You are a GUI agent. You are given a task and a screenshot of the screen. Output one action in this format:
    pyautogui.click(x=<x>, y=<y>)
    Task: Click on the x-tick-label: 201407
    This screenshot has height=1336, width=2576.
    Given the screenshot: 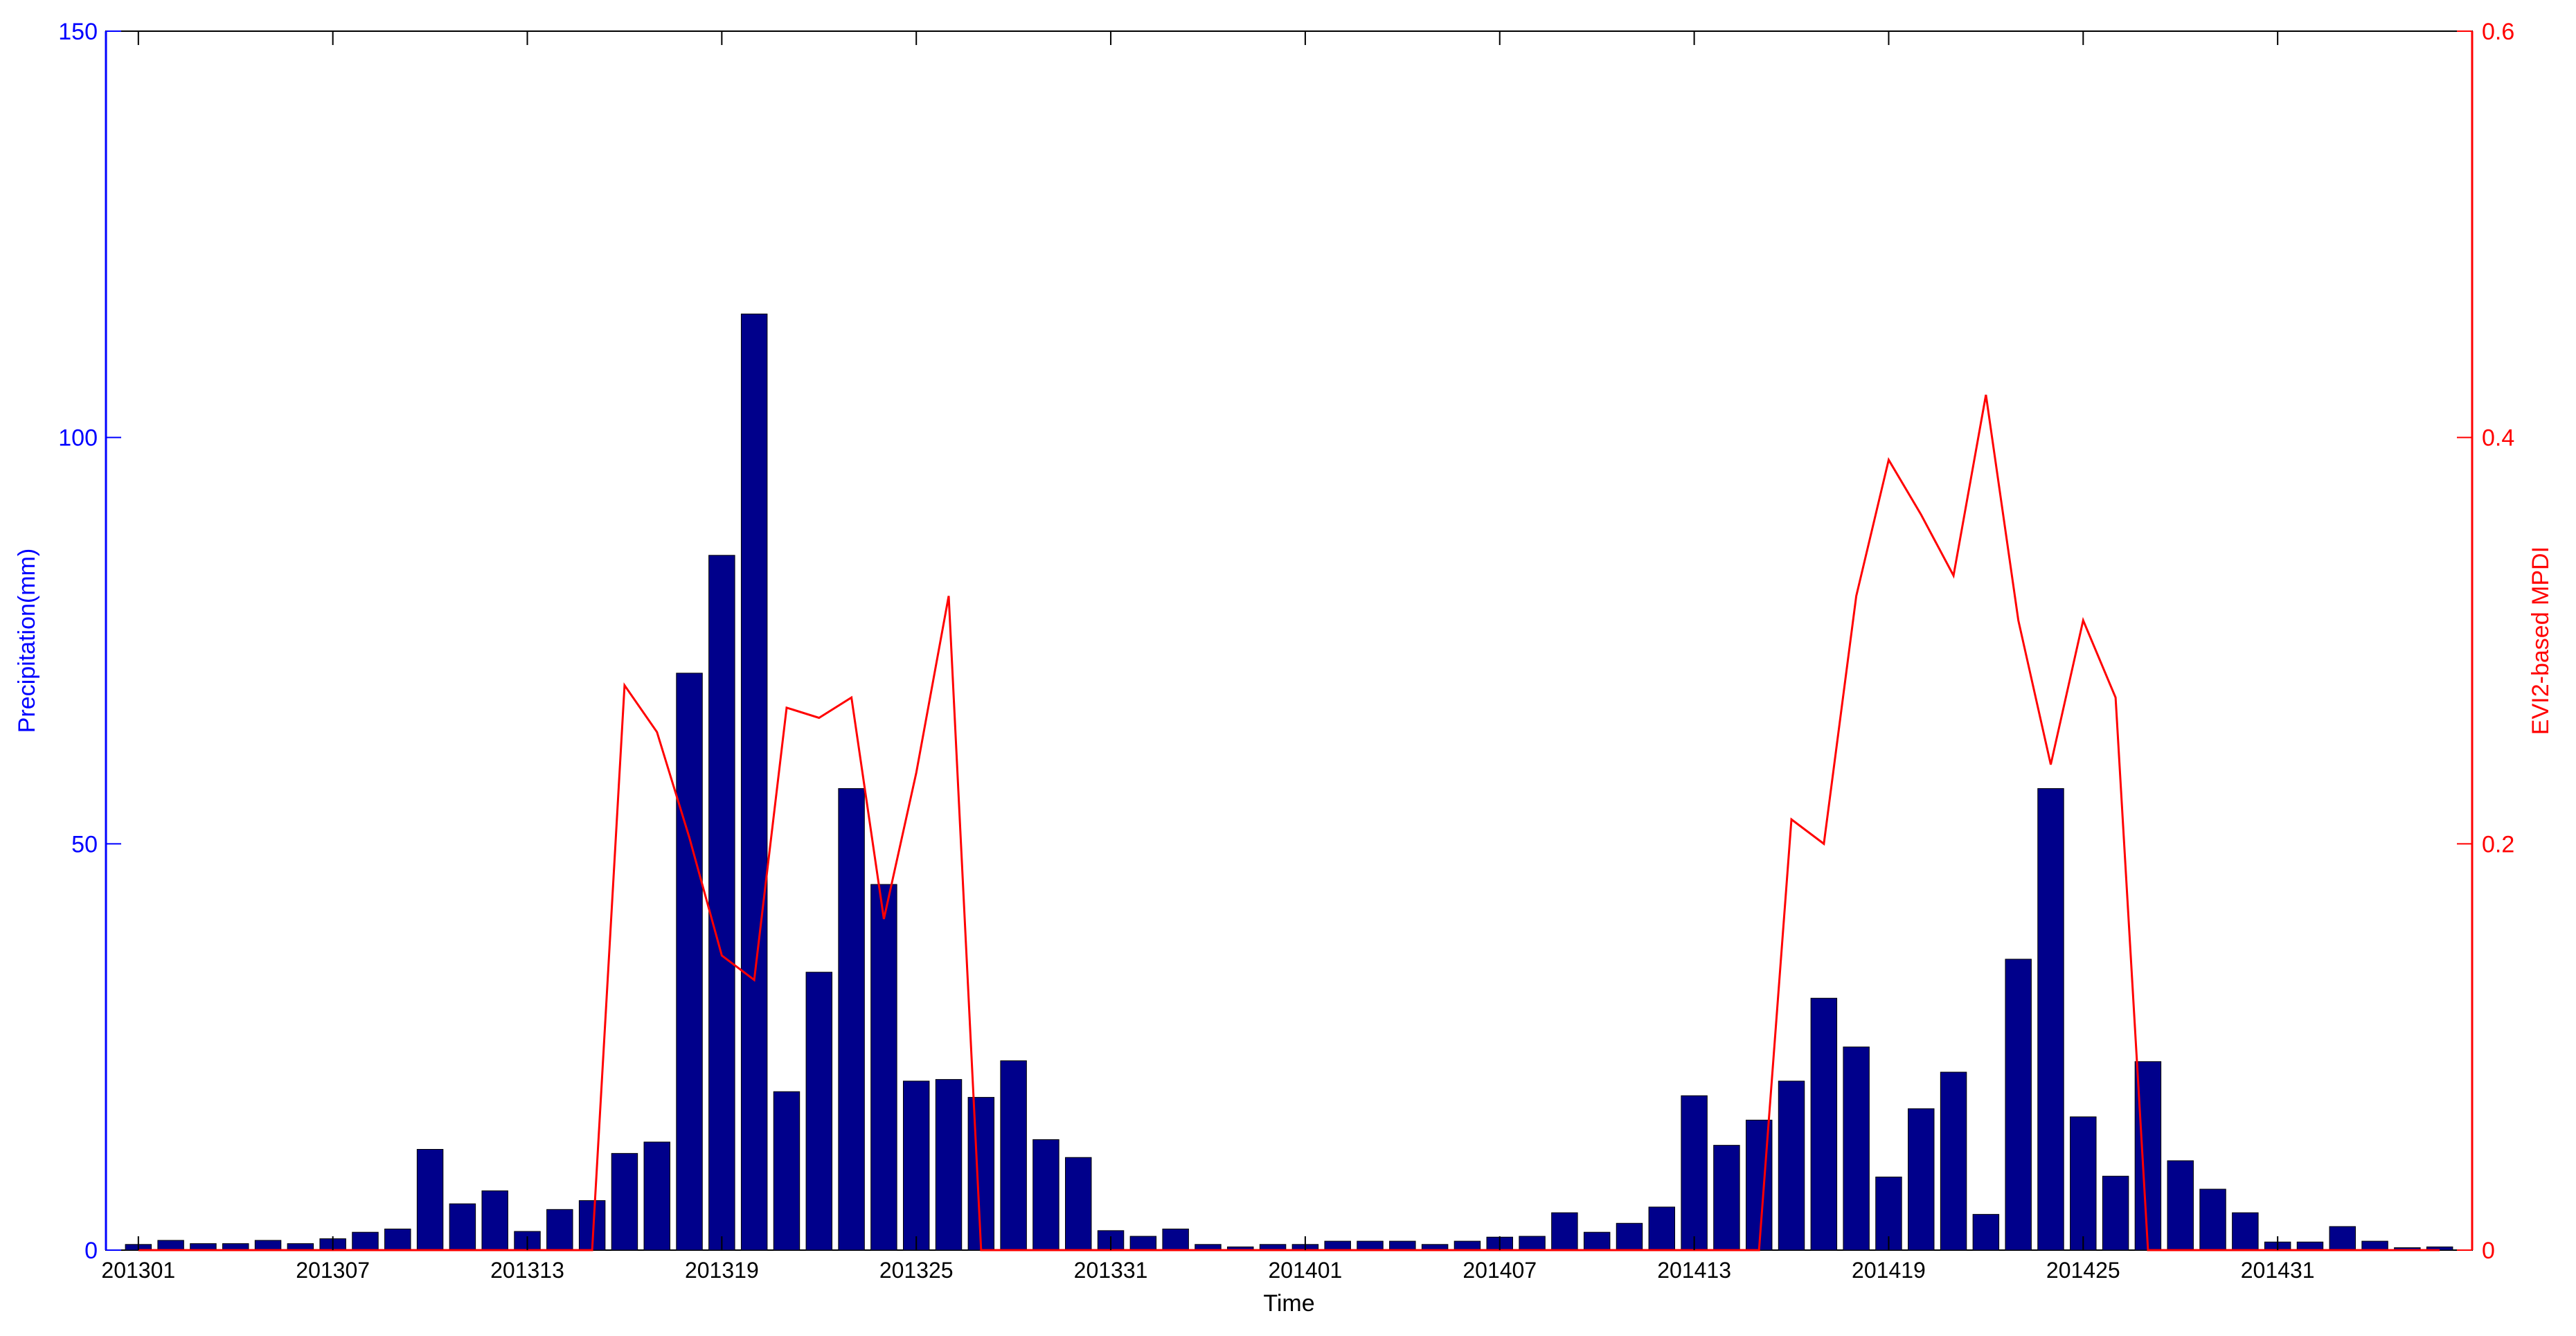 What is the action you would take?
    pyautogui.click(x=1500, y=1270)
    